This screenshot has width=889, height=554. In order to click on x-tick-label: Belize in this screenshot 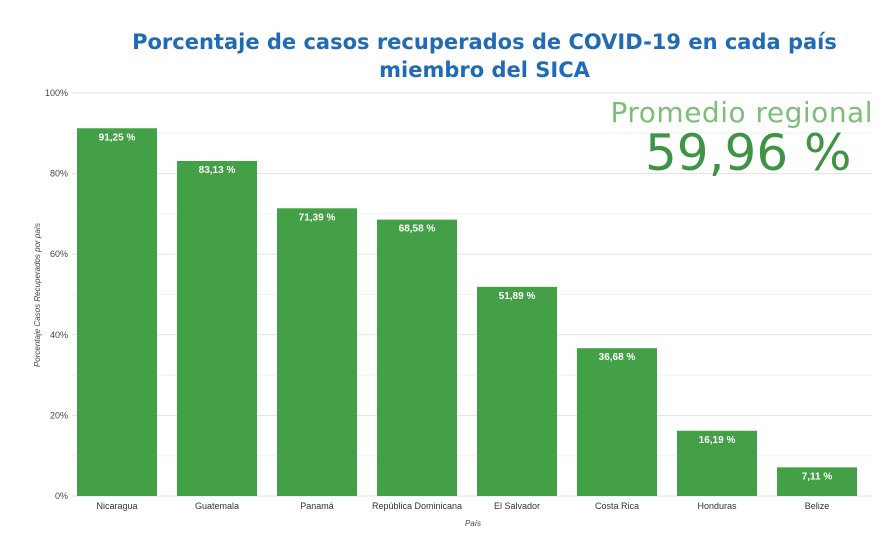, I will do `click(817, 506)`.